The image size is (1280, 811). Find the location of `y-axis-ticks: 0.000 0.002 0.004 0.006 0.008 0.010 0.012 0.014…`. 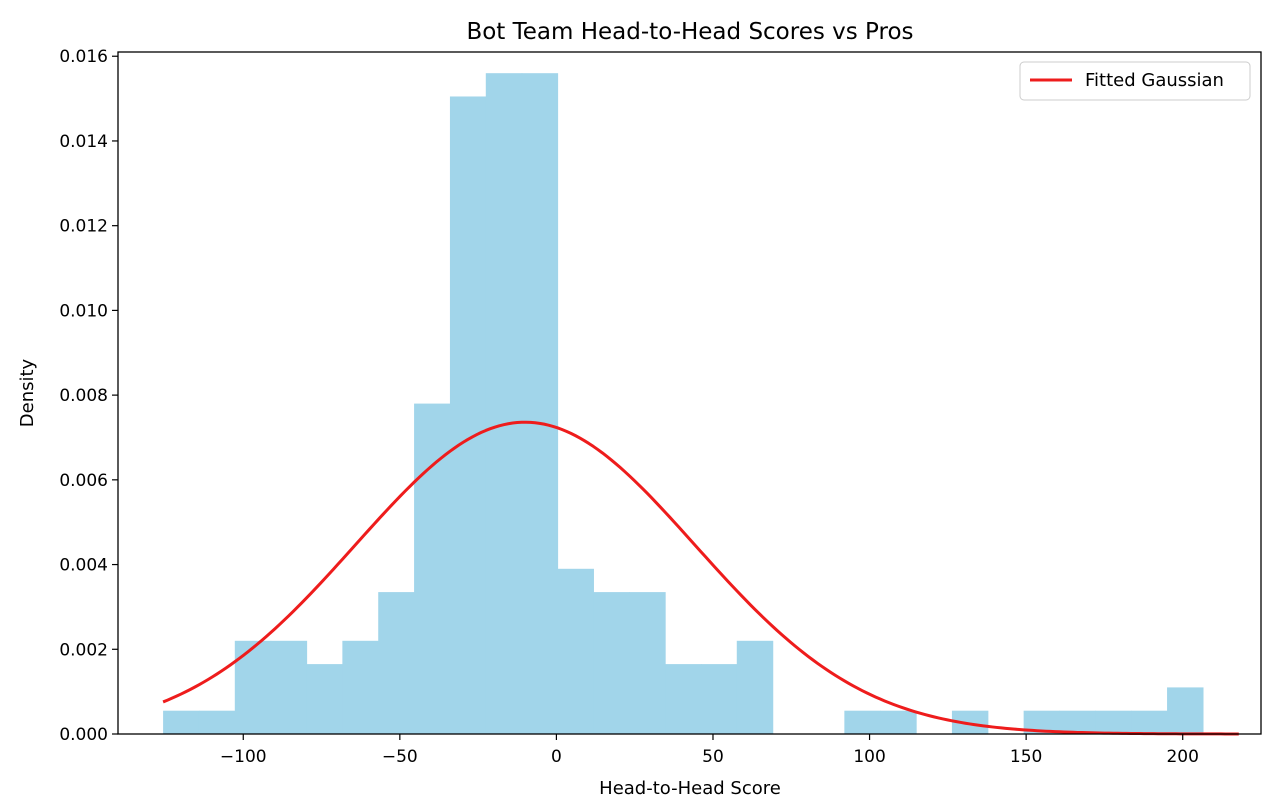

y-axis-ticks: 0.000 0.002 0.004 0.006 0.008 0.010 0.012 0.014… is located at coordinates (88, 396).